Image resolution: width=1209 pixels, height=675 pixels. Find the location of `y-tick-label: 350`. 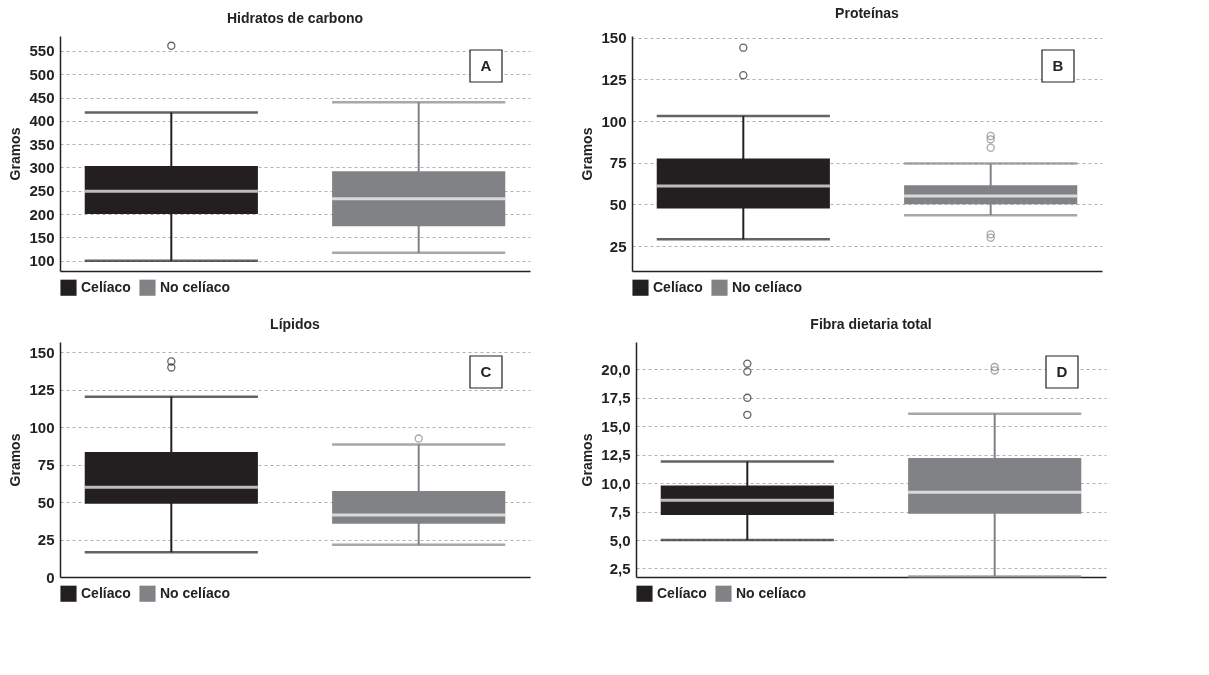

y-tick-label: 350 is located at coordinates (42, 144).